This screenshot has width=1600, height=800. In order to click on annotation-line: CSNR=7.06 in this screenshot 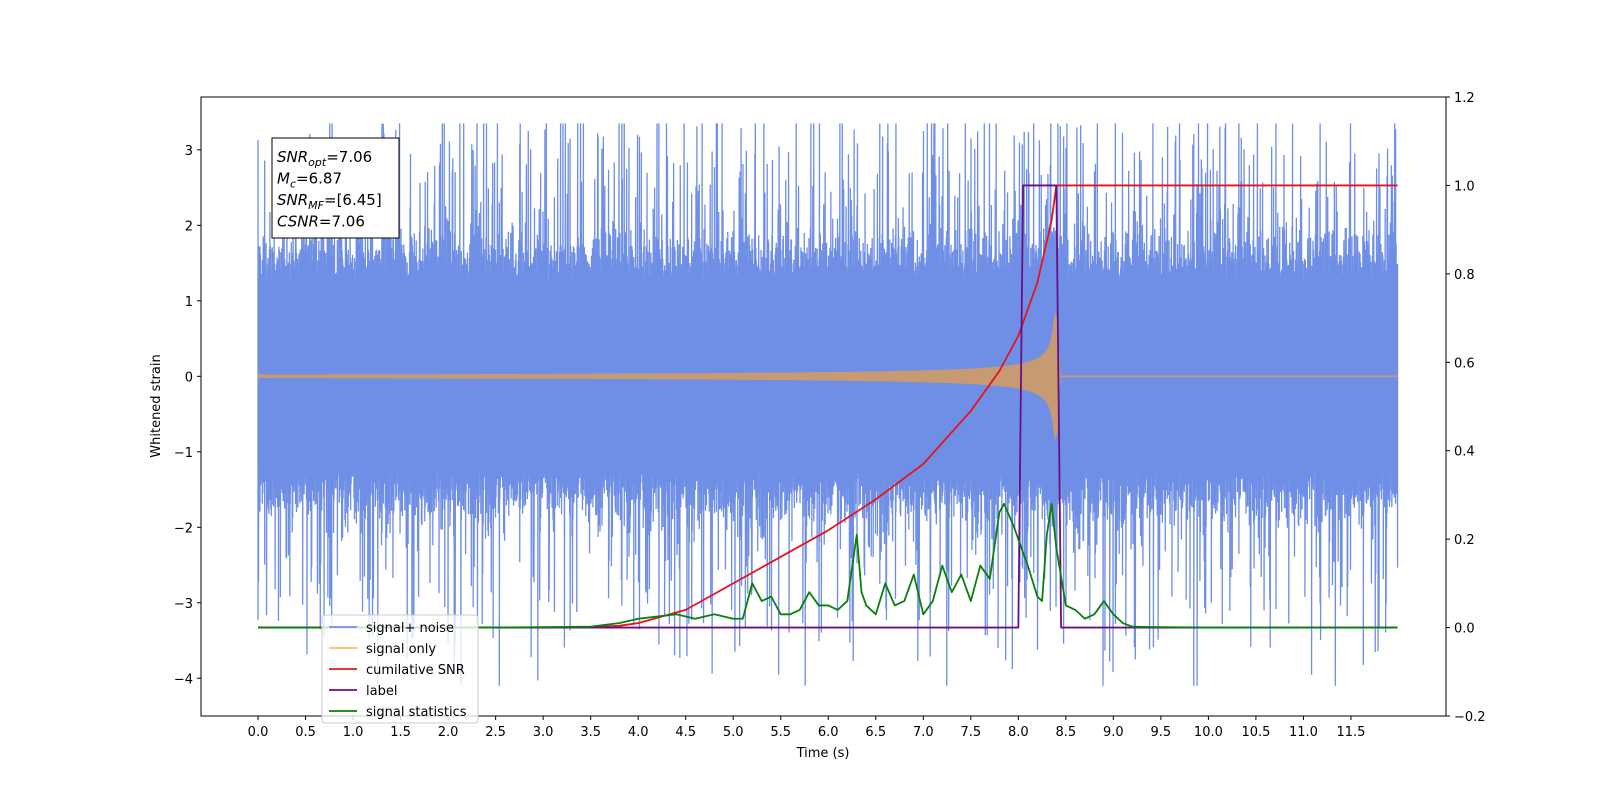, I will do `click(321, 222)`.